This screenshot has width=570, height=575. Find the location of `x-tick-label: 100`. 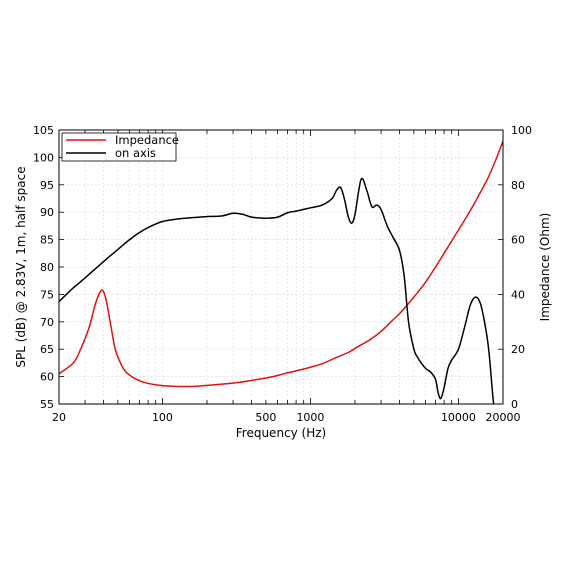

x-tick-label: 100 is located at coordinates (162, 417).